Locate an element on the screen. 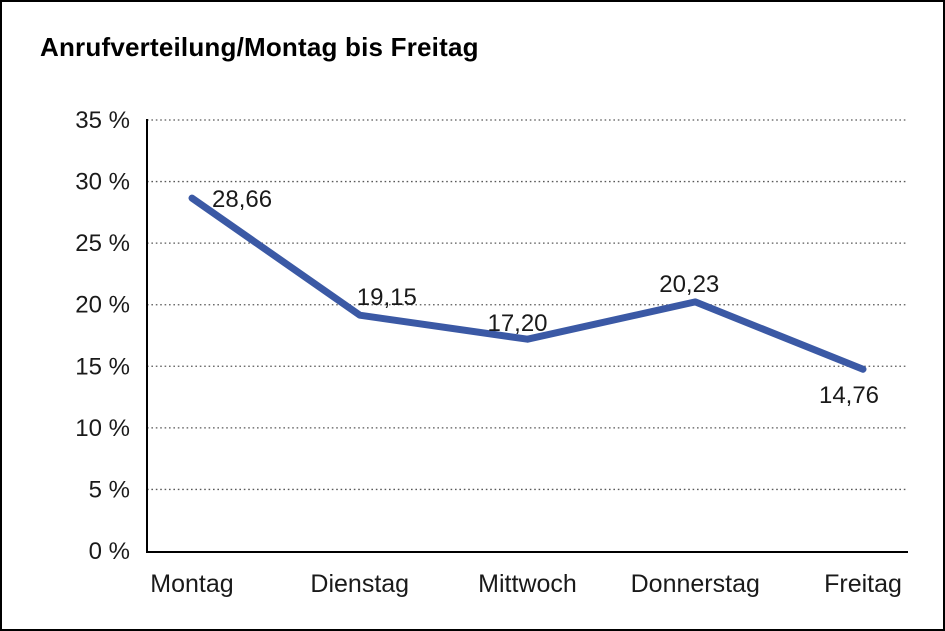  y-tick-label: 0 % is located at coordinates (109, 551).